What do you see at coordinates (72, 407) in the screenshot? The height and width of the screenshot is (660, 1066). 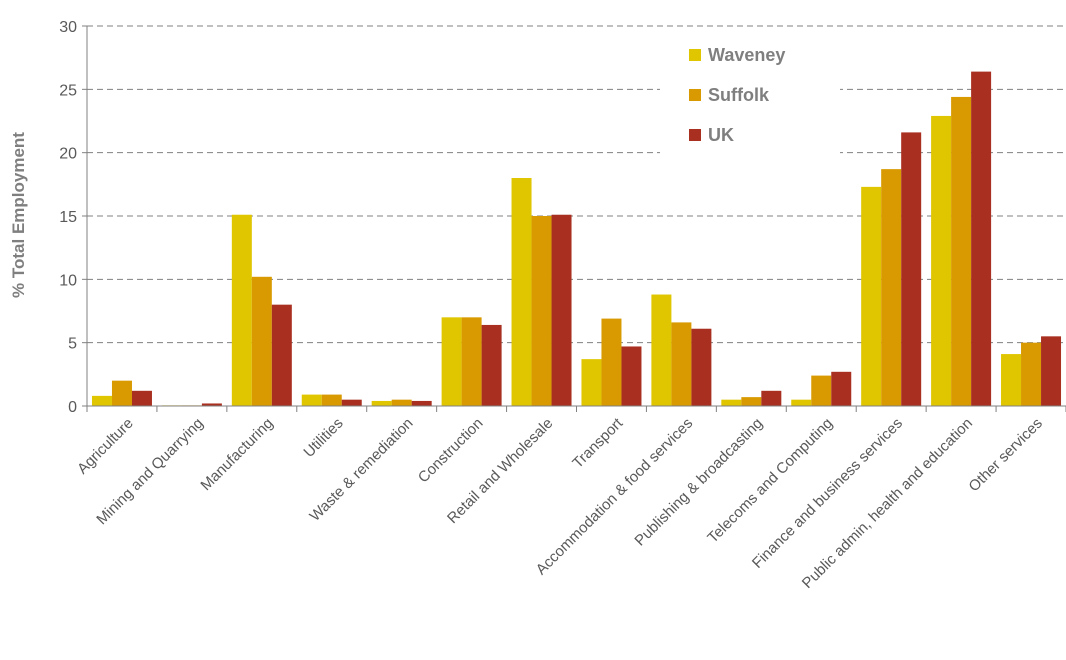 I see `y-tick-label: 0` at bounding box center [72, 407].